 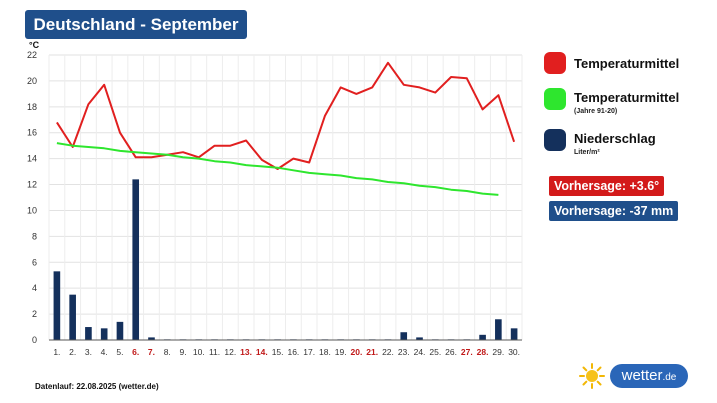 I want to click on page-title: Deutschland - September, so click(x=136, y=24).